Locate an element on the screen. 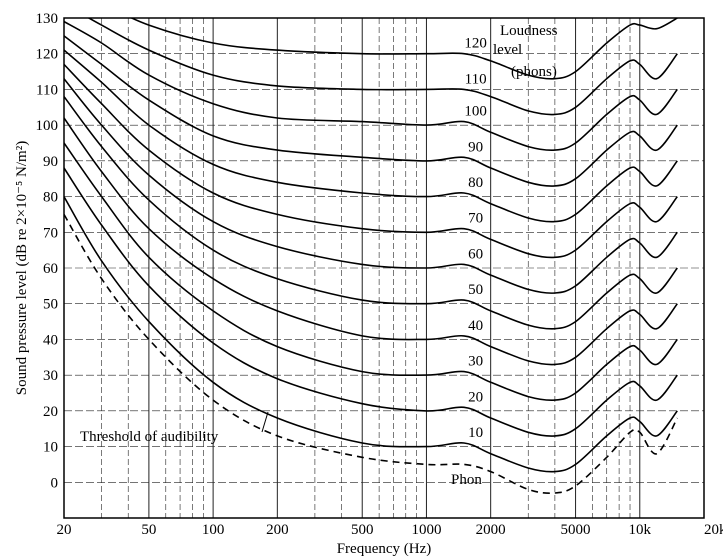  threshold-leader-line is located at coordinates (265, 422).